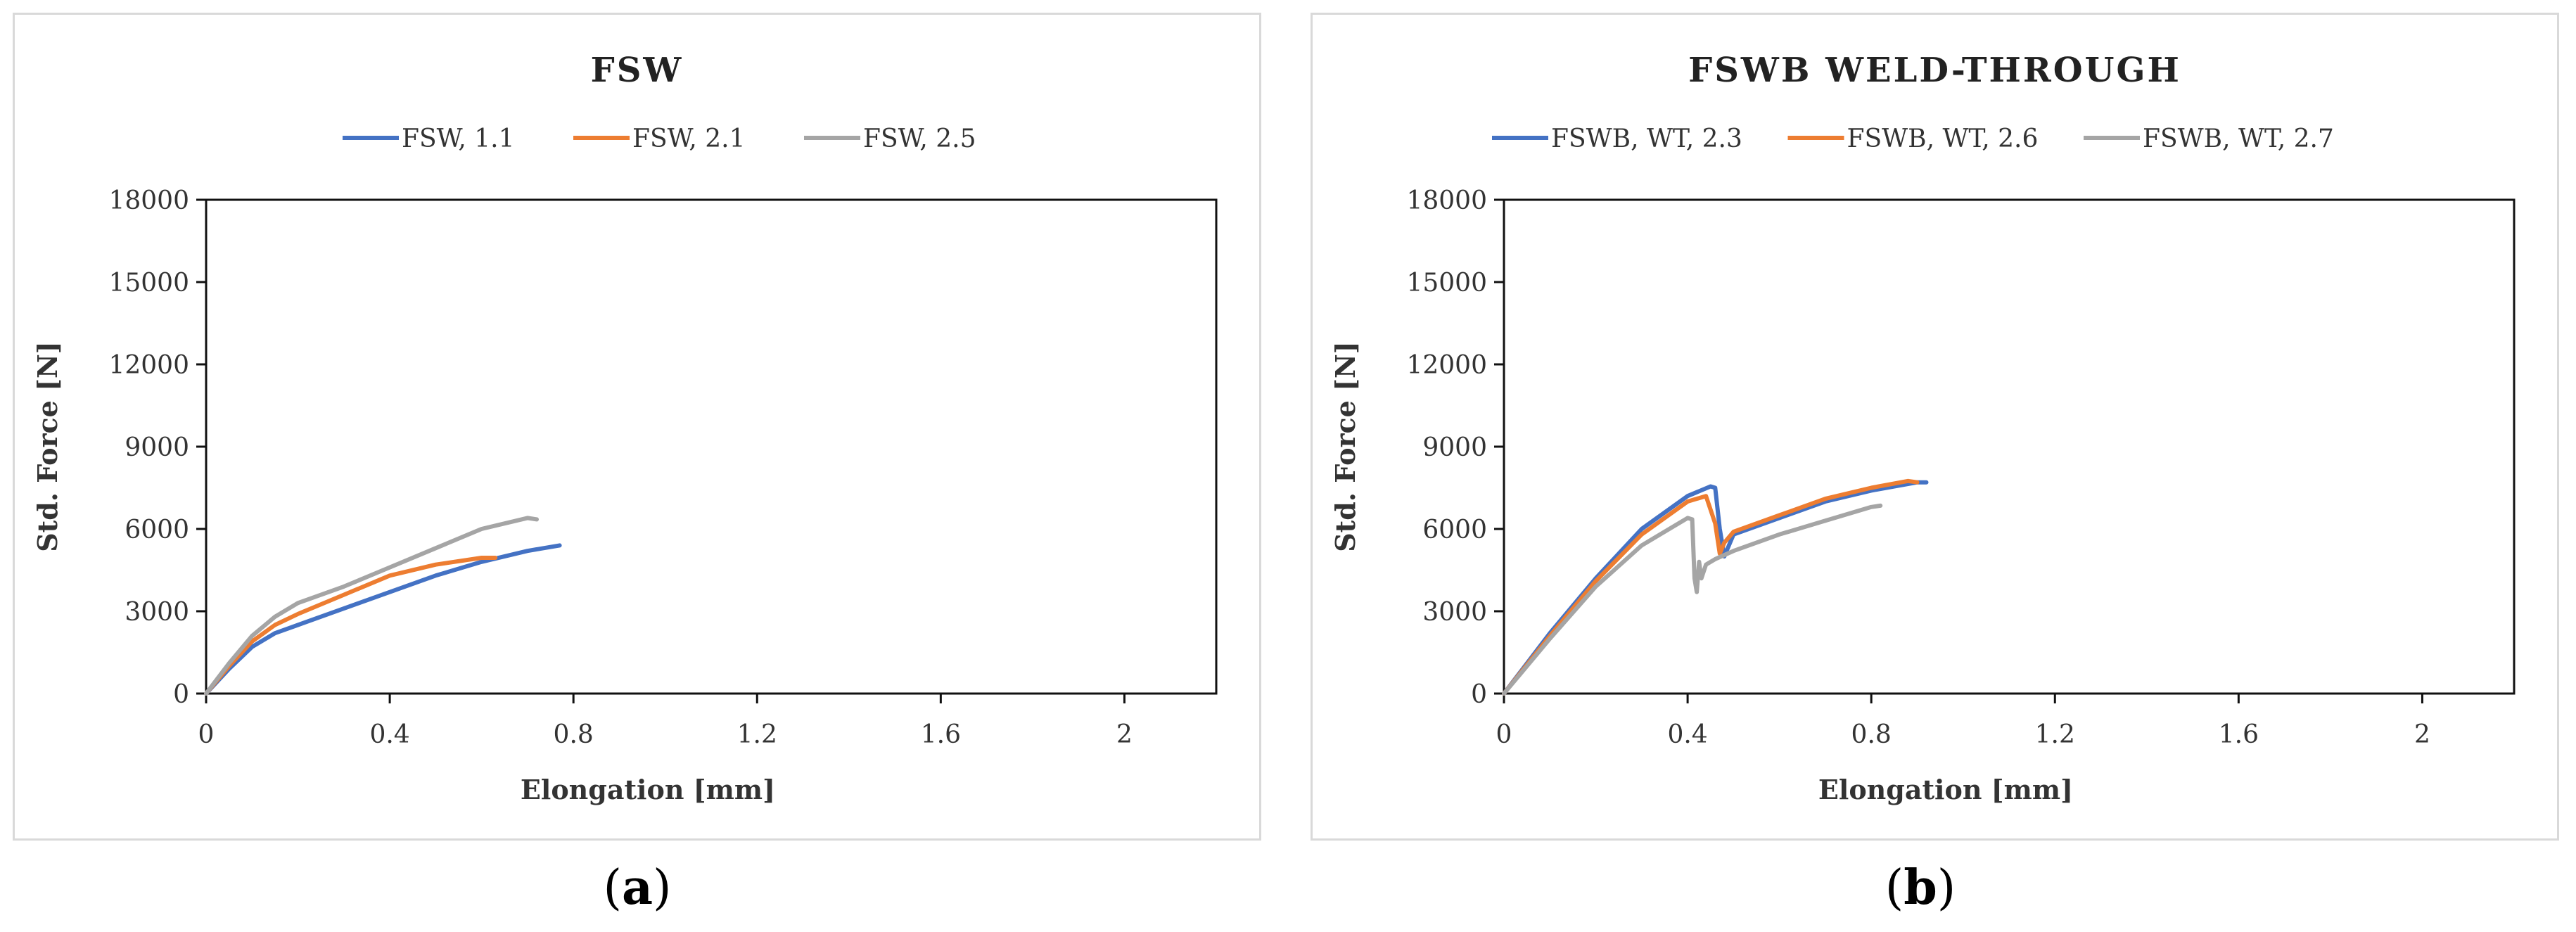 The image size is (2576, 932). I want to click on caption-b: (b), so click(1920, 888).